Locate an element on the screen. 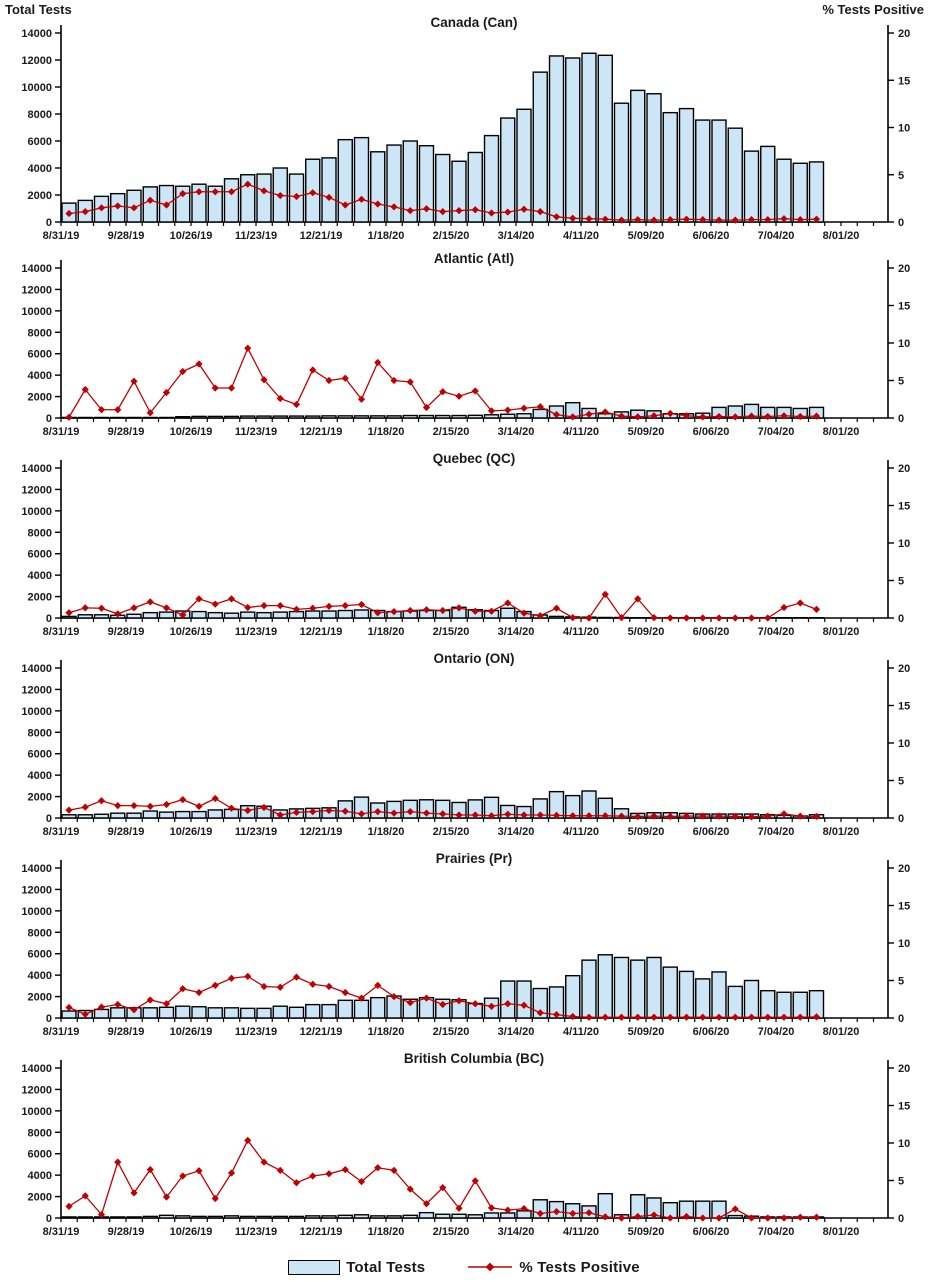  svg-text: 3/14/20 is located at coordinates (516, 236).